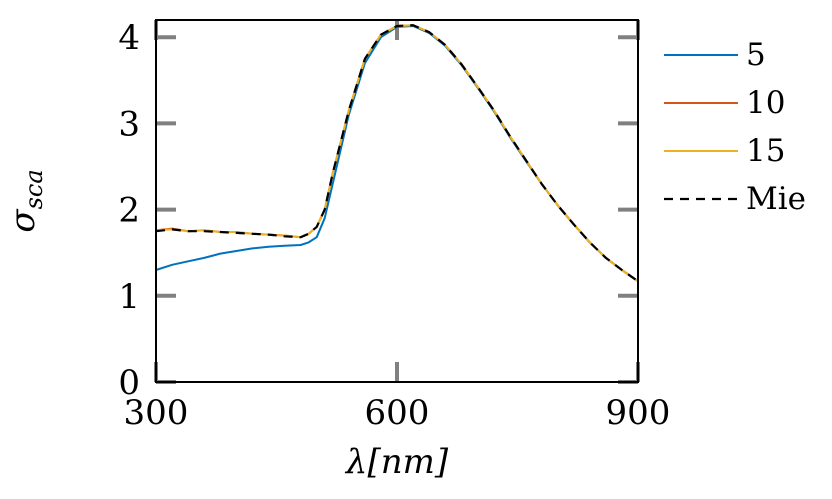 The width and height of the screenshot is (832, 499). What do you see at coordinates (129, 124) in the screenshot?
I see `y-tick-label: 3` at bounding box center [129, 124].